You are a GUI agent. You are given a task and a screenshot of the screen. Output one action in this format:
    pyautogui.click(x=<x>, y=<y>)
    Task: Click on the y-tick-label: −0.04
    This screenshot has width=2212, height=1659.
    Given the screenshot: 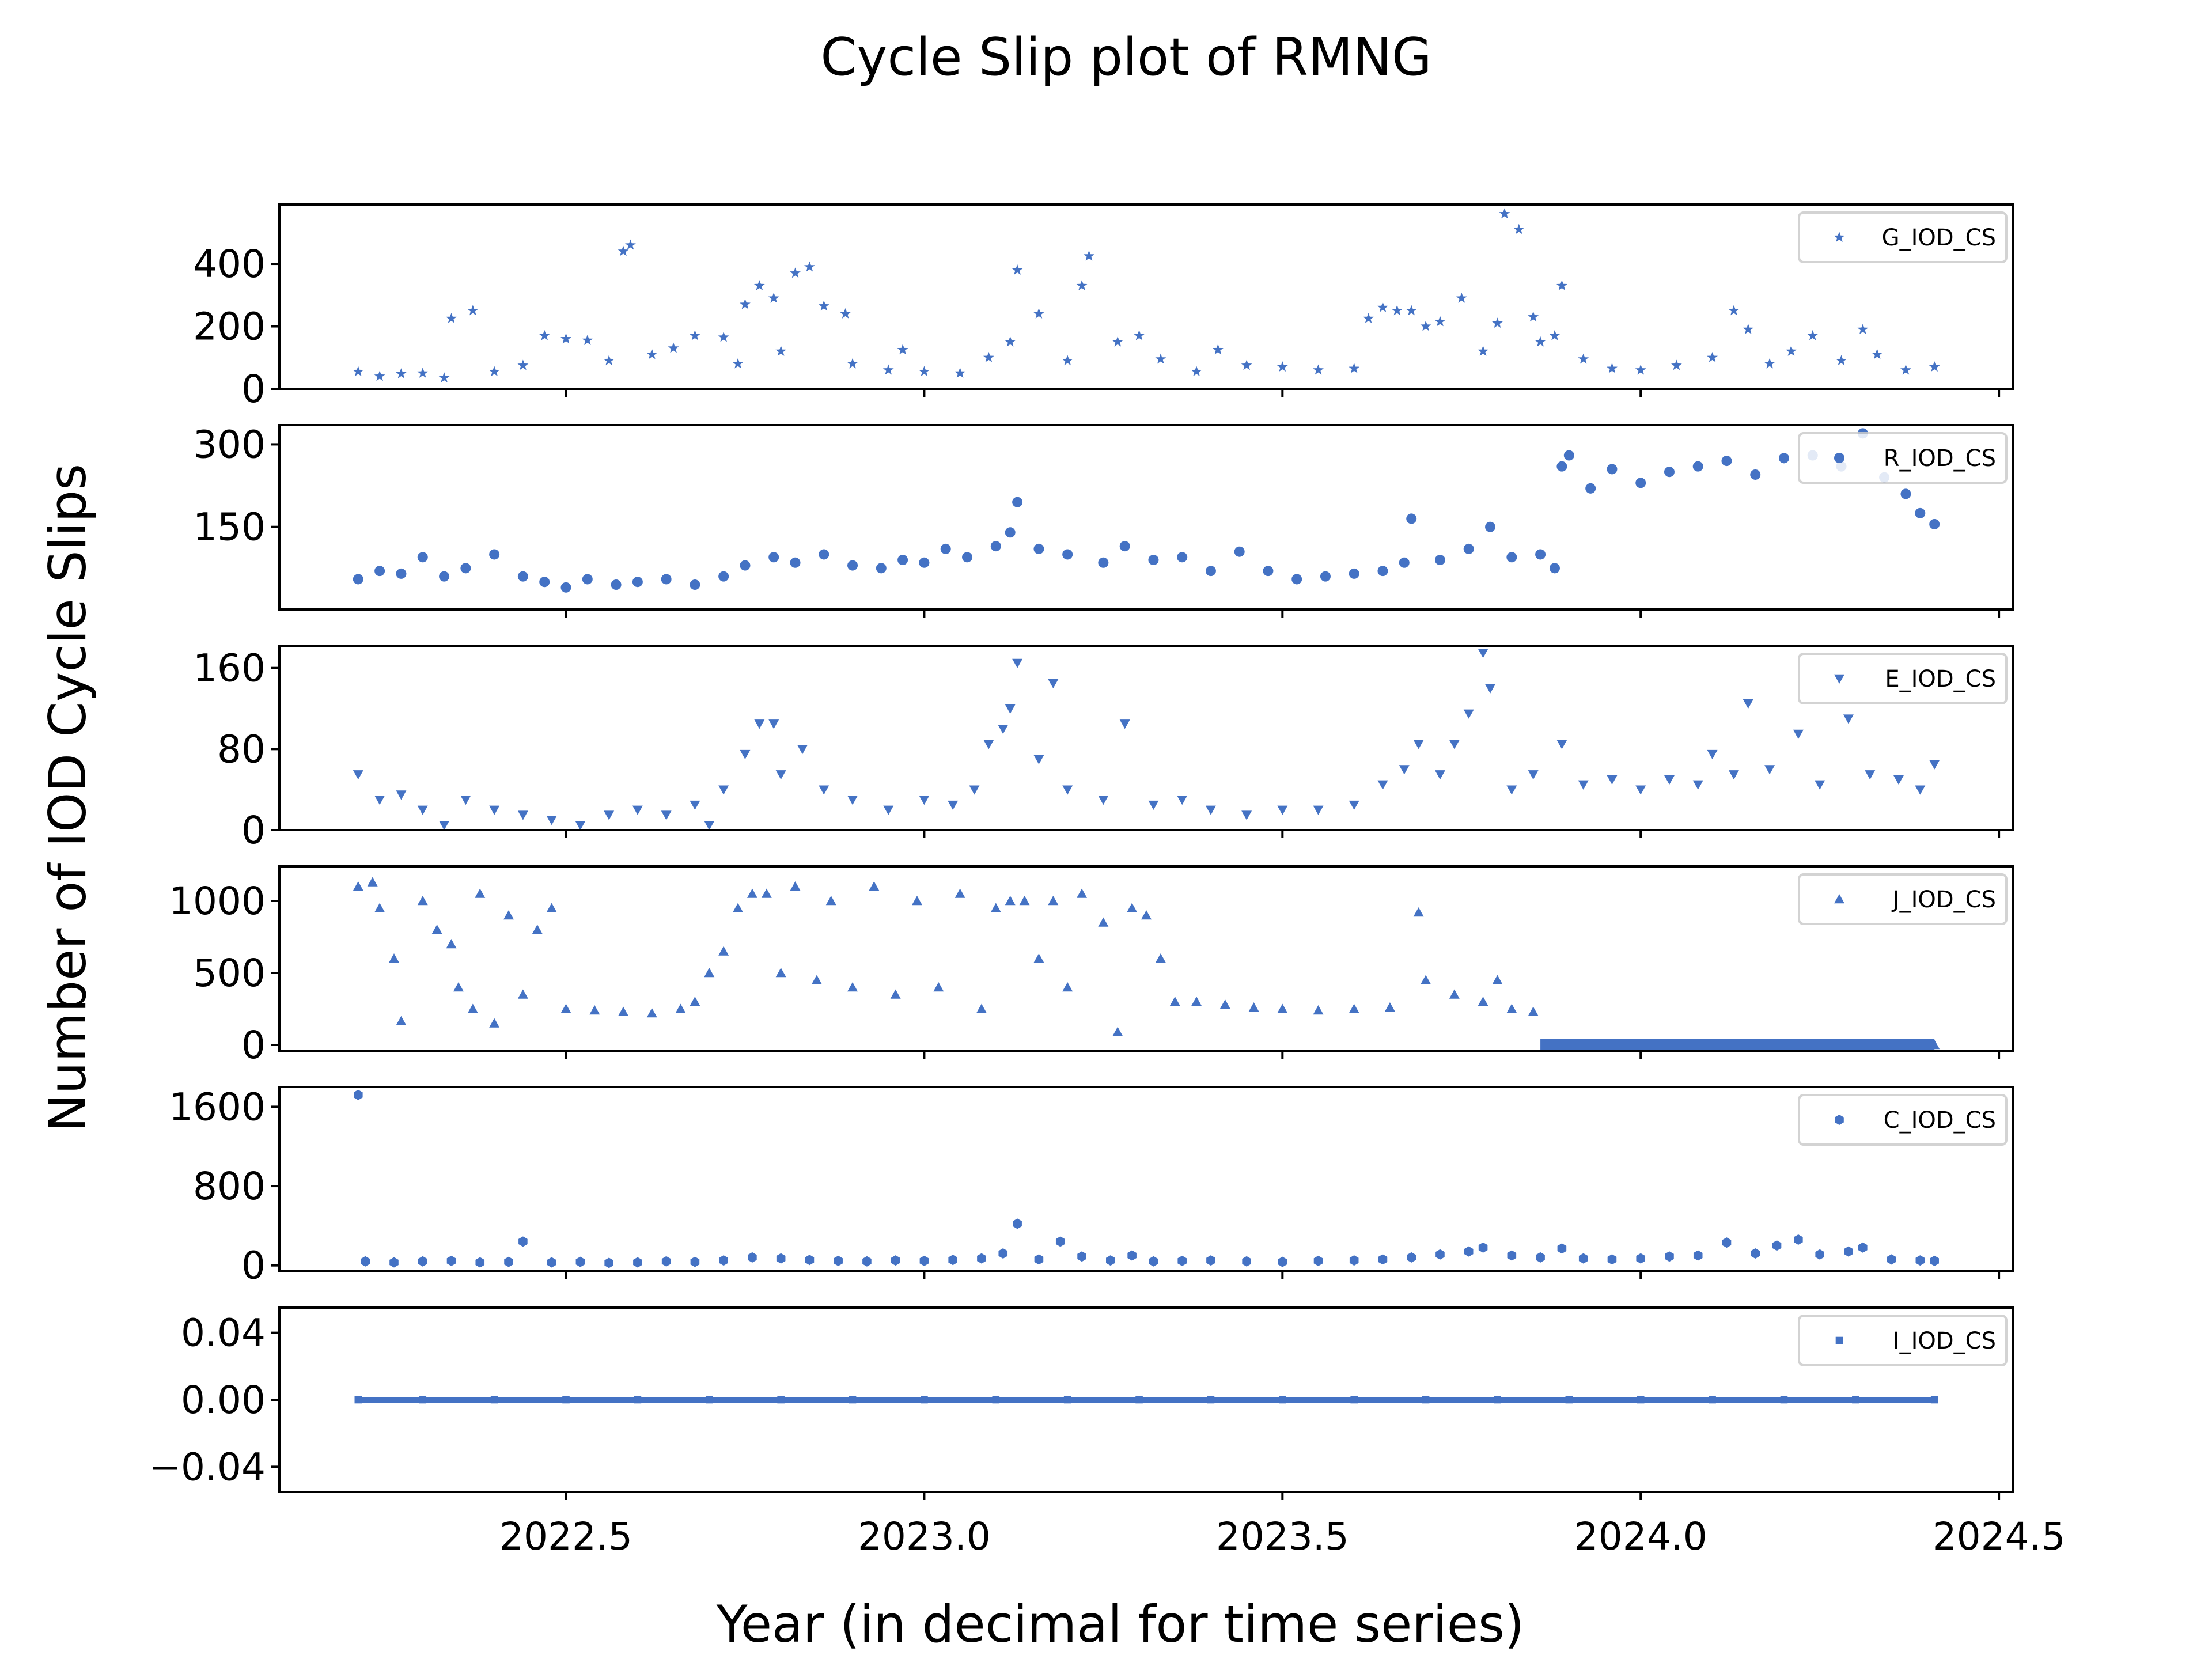 What is the action you would take?
    pyautogui.click(x=207, y=1467)
    